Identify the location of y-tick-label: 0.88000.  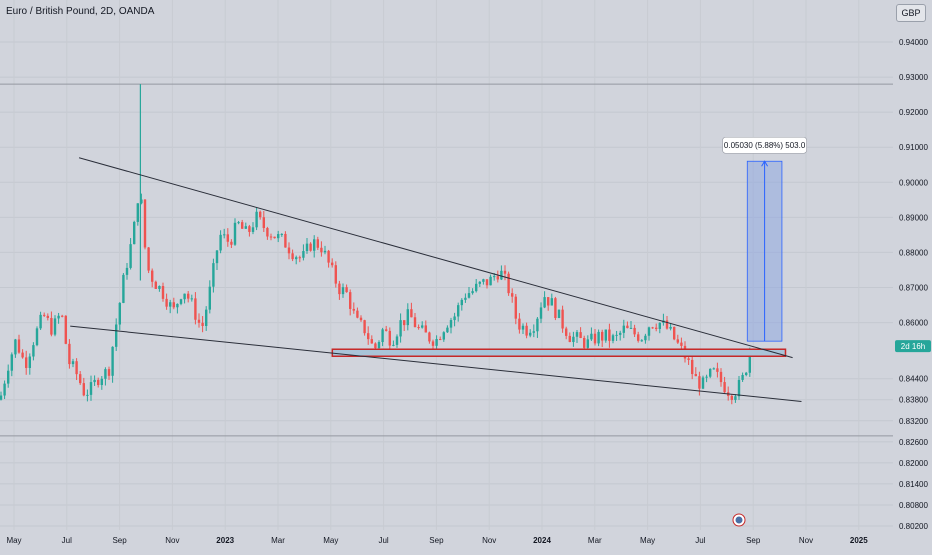
(913, 252).